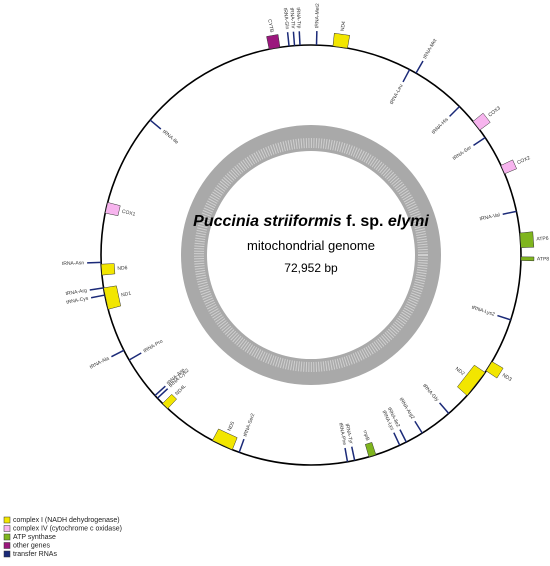 This screenshot has width=550, height=566. I want to click on gene-label: tRNA-Pro, so click(154, 346).